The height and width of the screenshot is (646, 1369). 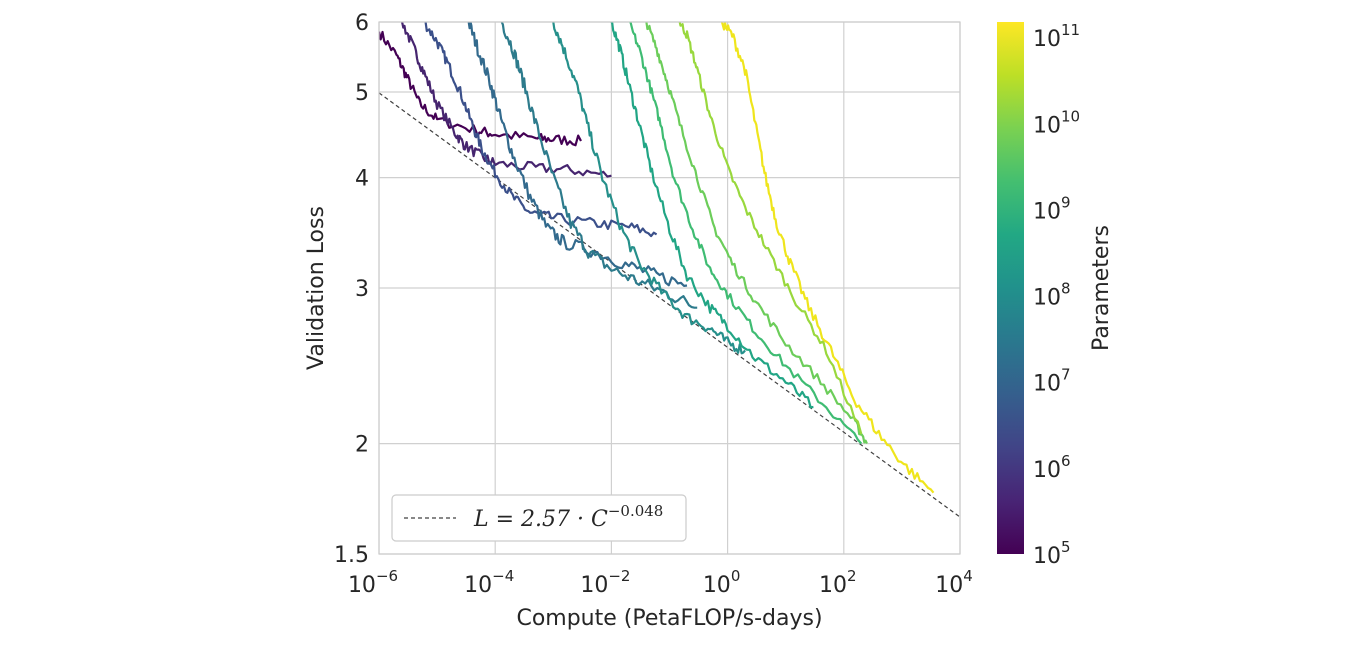 I want to click on colorbar-tick-label: 10¹⁰, so click(x=1056, y=122).